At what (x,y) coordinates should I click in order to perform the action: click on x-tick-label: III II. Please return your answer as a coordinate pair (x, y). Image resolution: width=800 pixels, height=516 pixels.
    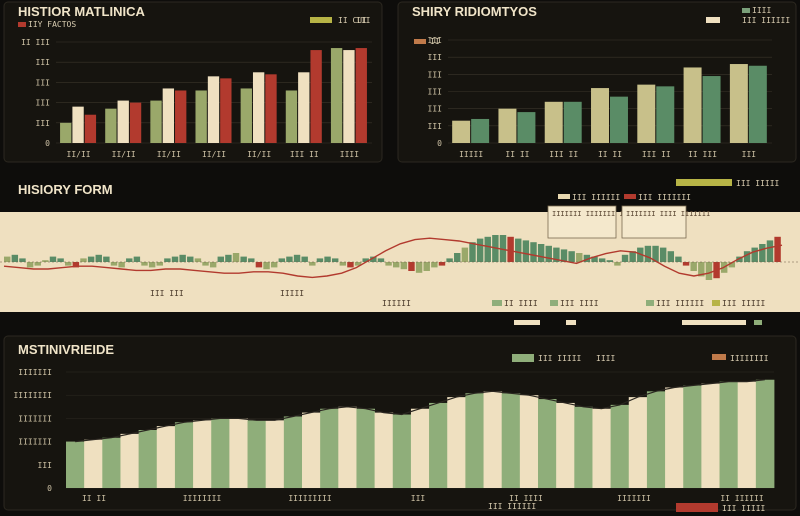
    Looking at the image, I should click on (656, 154).